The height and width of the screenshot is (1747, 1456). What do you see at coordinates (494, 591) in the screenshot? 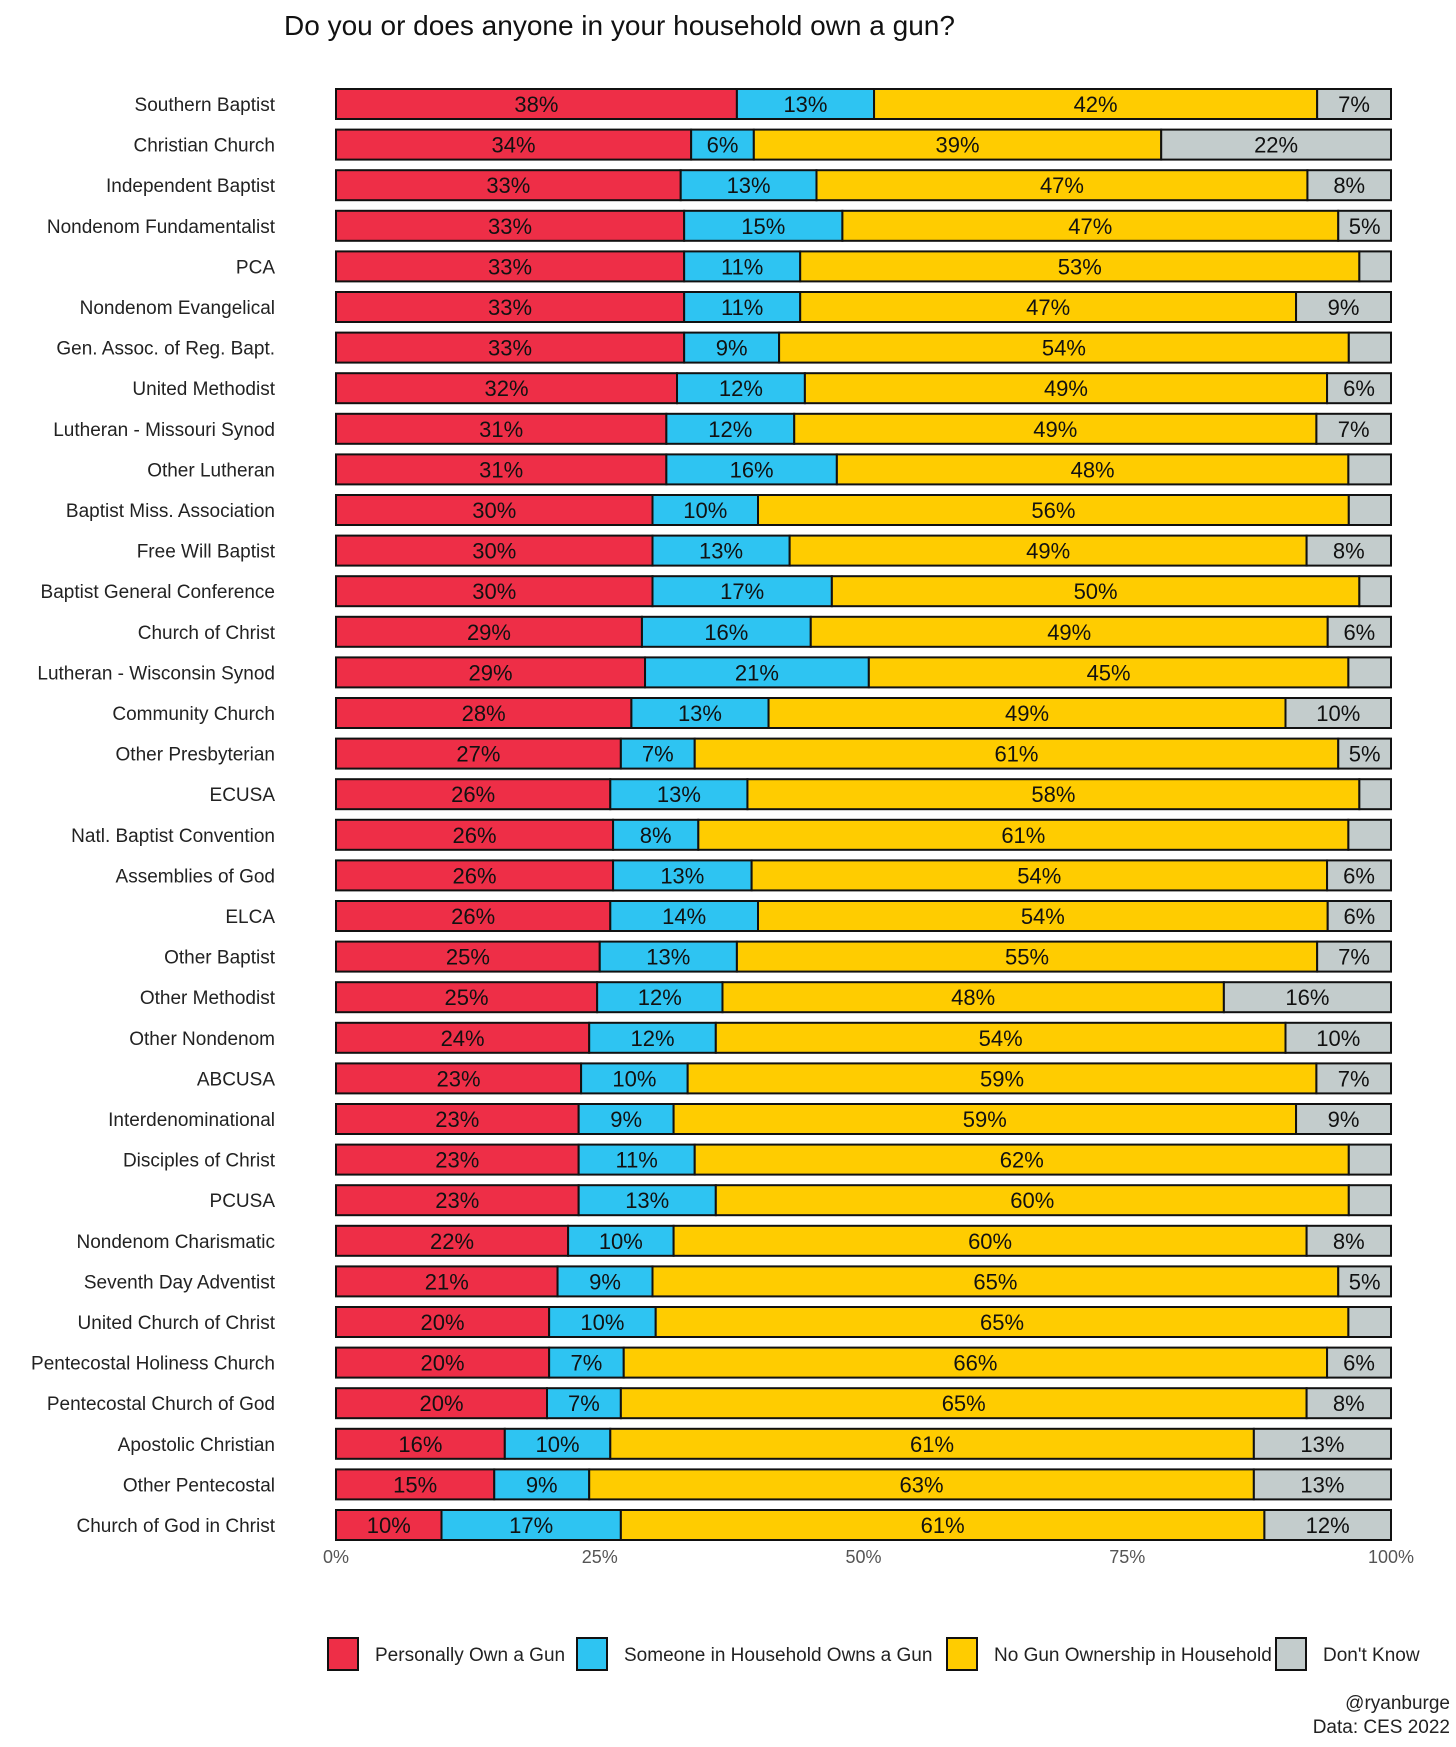
I see `data-label: 30%` at bounding box center [494, 591].